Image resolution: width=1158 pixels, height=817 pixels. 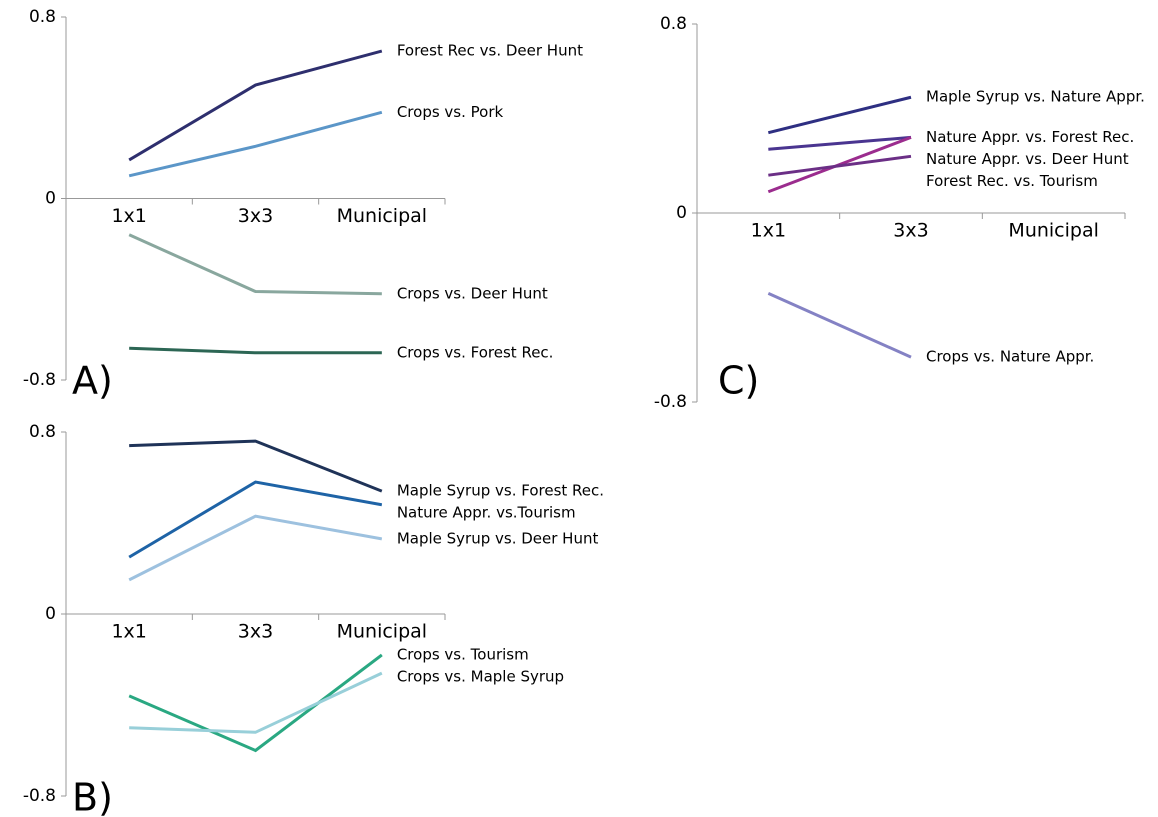 I want to click on series-label: Maple Syrup vs. Deer Hunt, so click(x=498, y=538).